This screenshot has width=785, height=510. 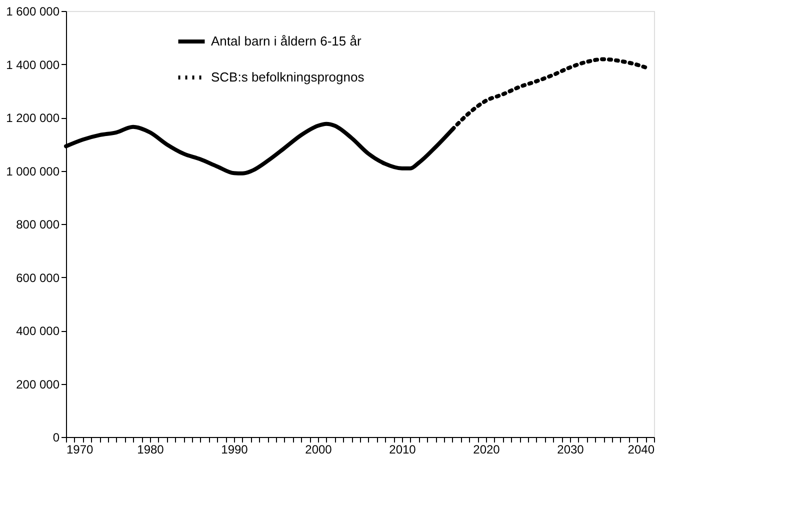 What do you see at coordinates (33, 118) in the screenshot?
I see `y-tick-label: 1 200 000` at bounding box center [33, 118].